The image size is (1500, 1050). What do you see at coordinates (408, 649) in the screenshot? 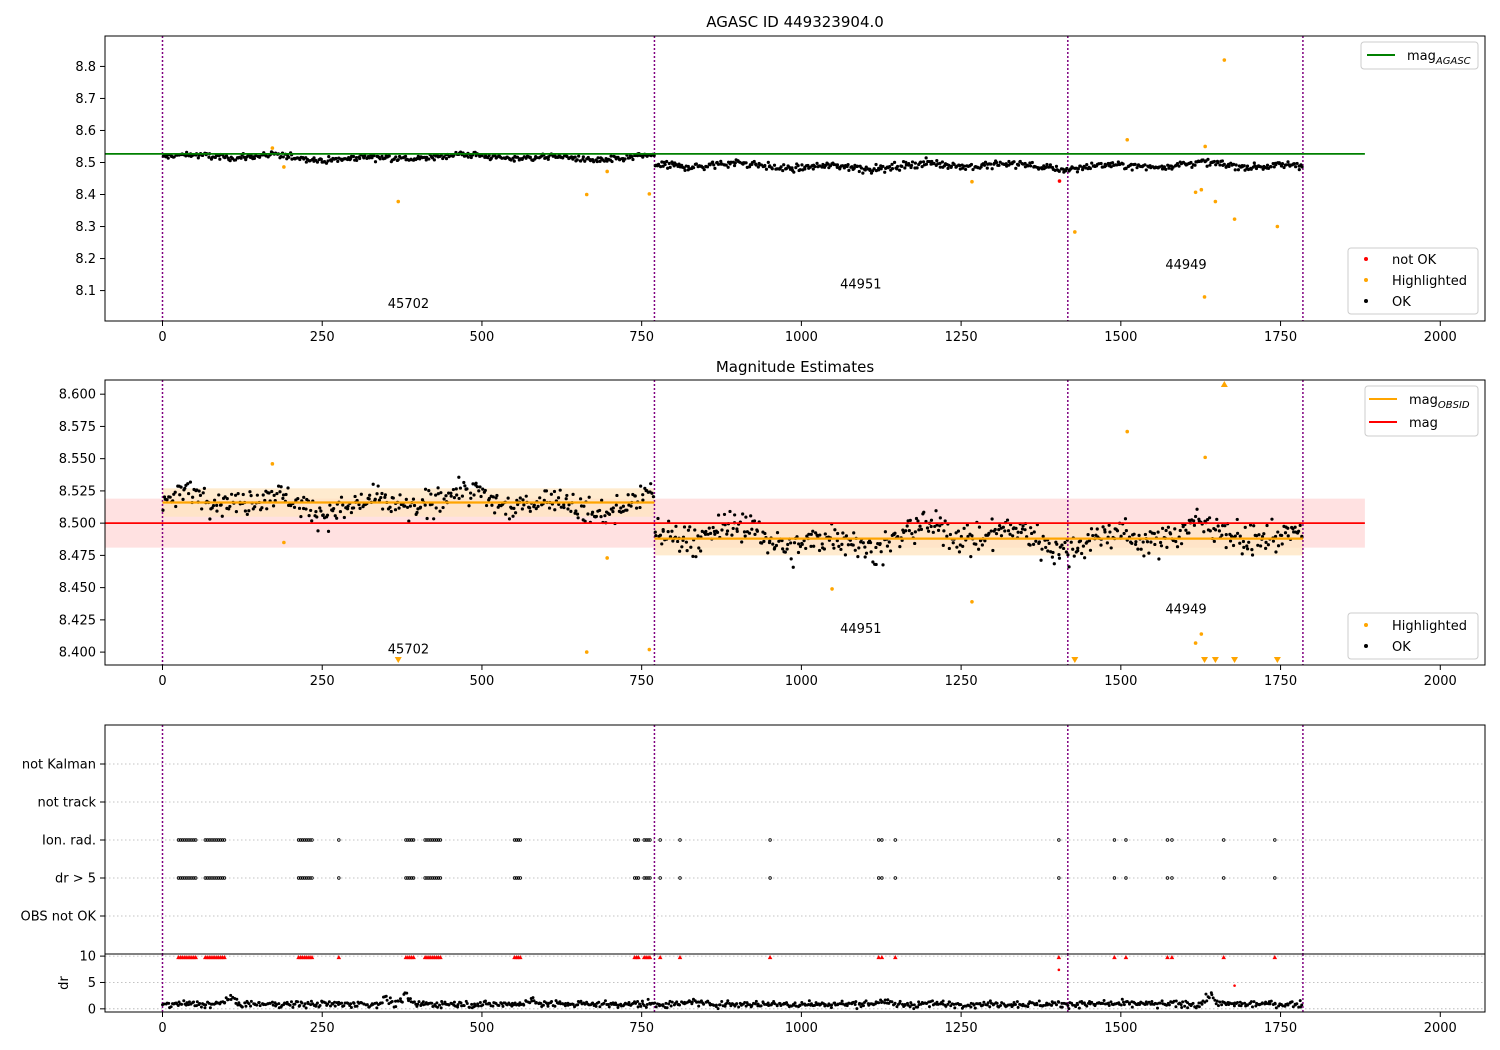
I see `obsid-label: 45702` at bounding box center [408, 649].